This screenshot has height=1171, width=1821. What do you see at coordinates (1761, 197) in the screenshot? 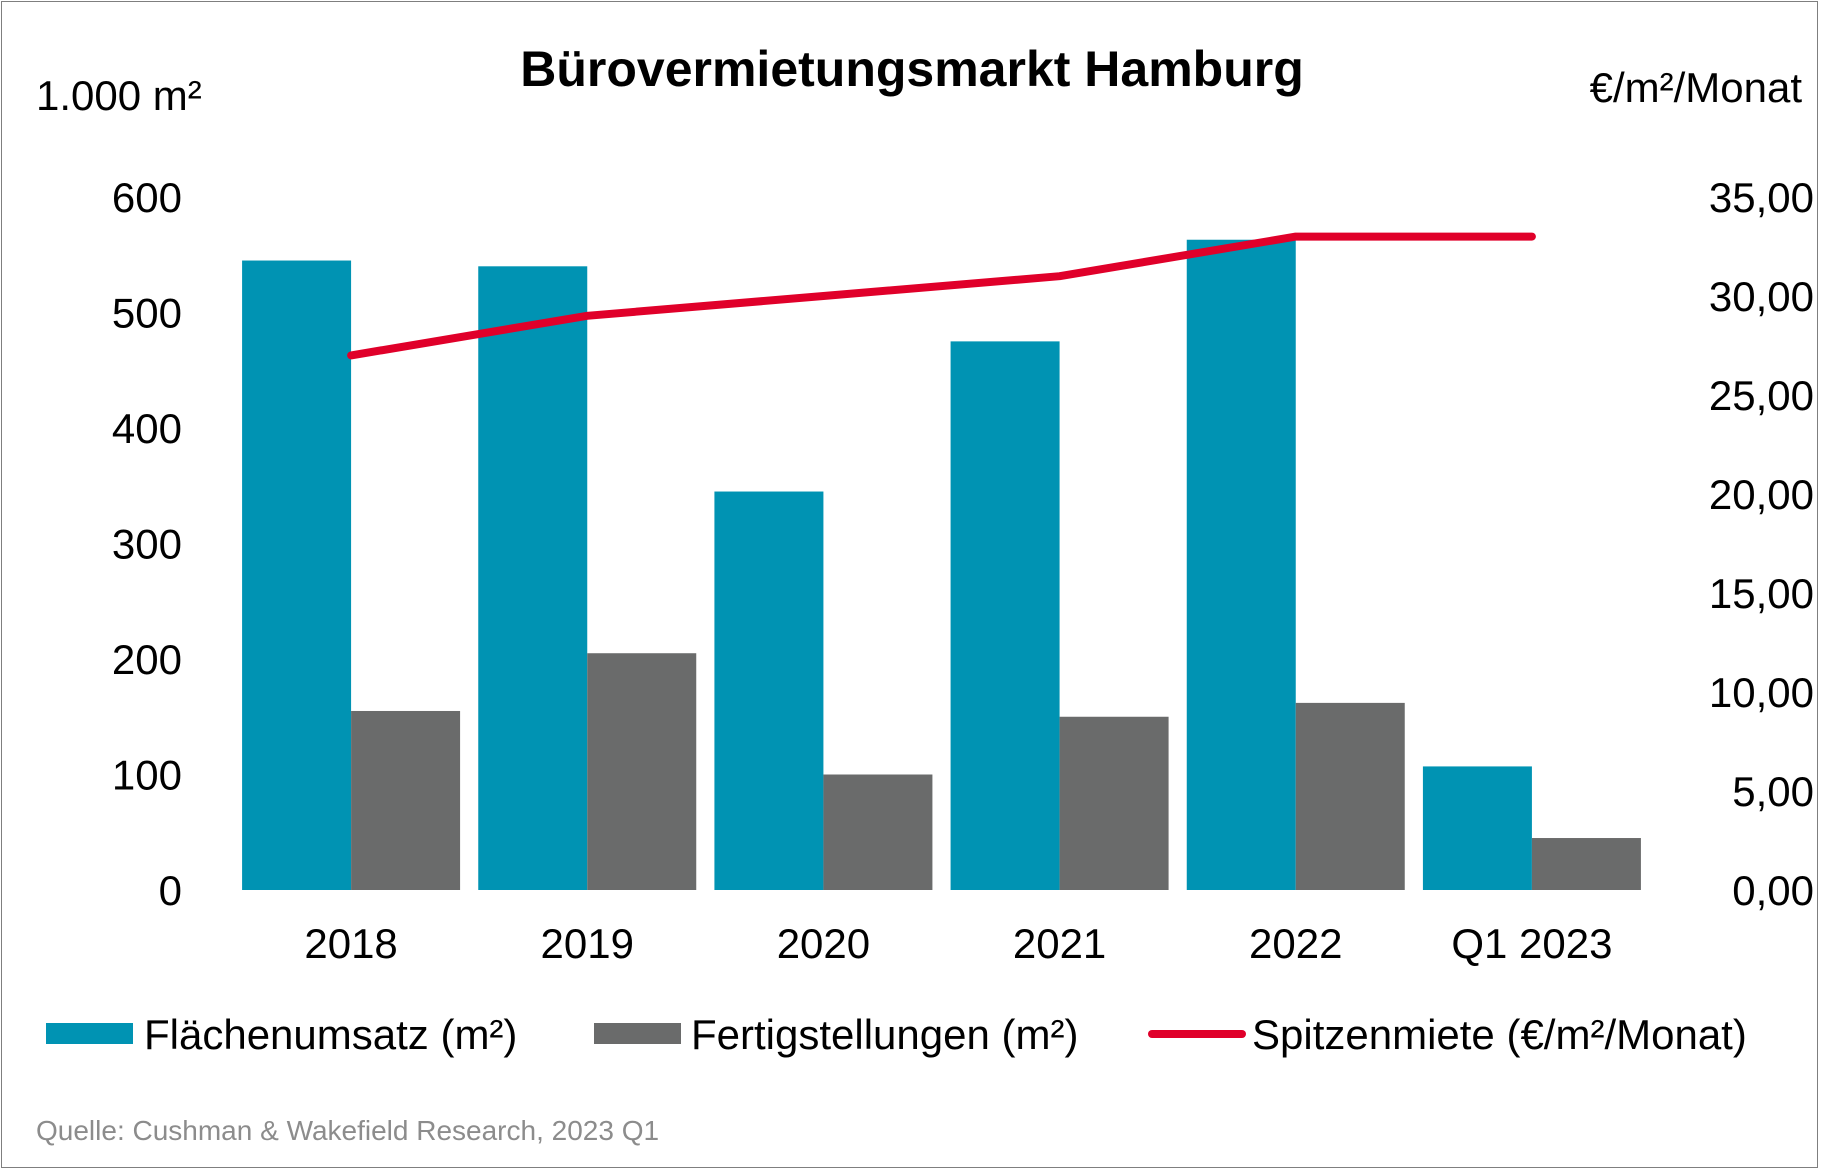
I see `right-tick-label: 35,00` at bounding box center [1761, 197].